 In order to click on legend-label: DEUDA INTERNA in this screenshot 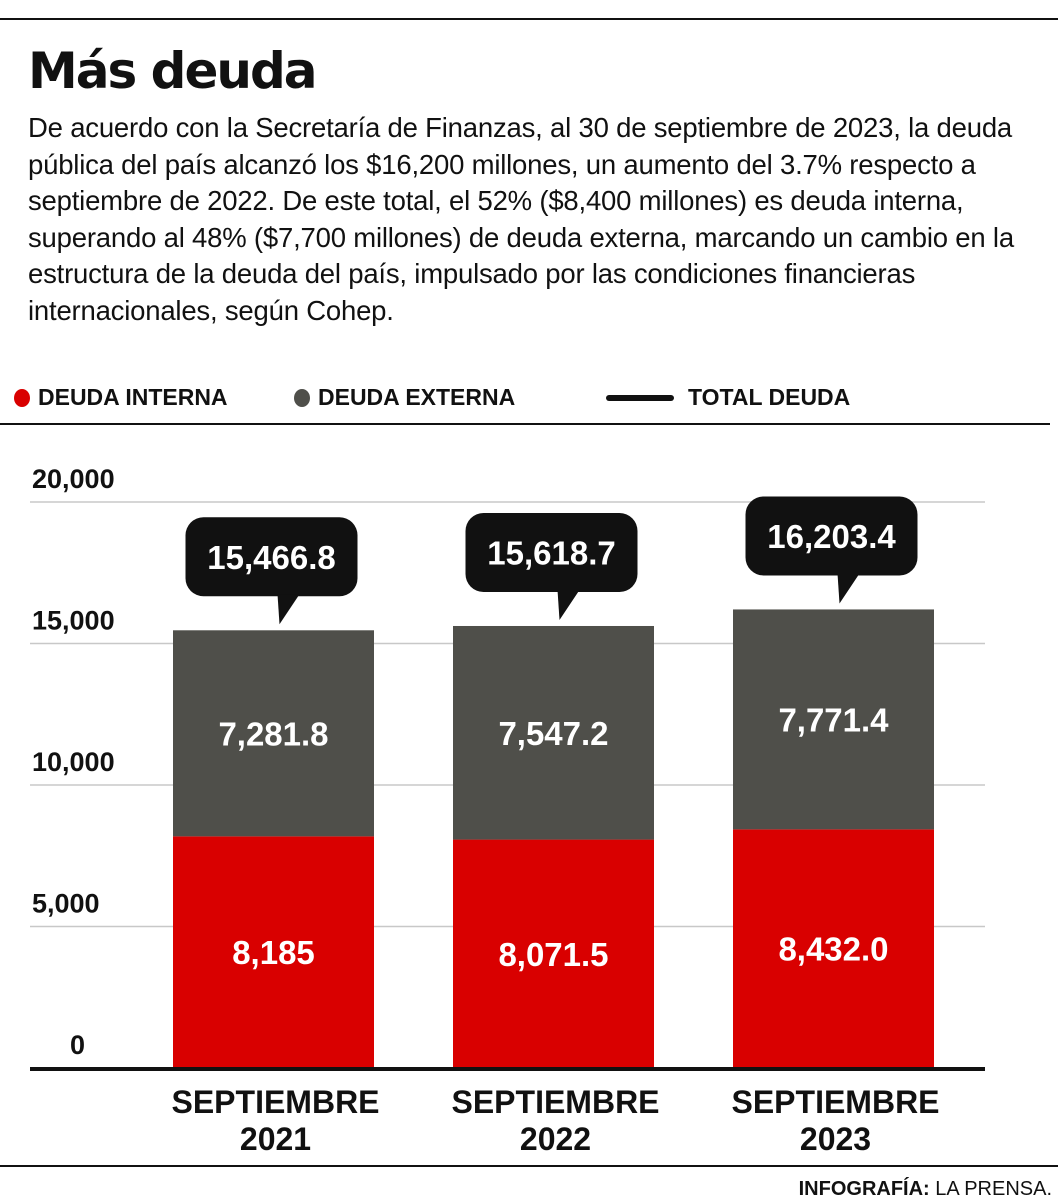, I will do `click(133, 397)`.